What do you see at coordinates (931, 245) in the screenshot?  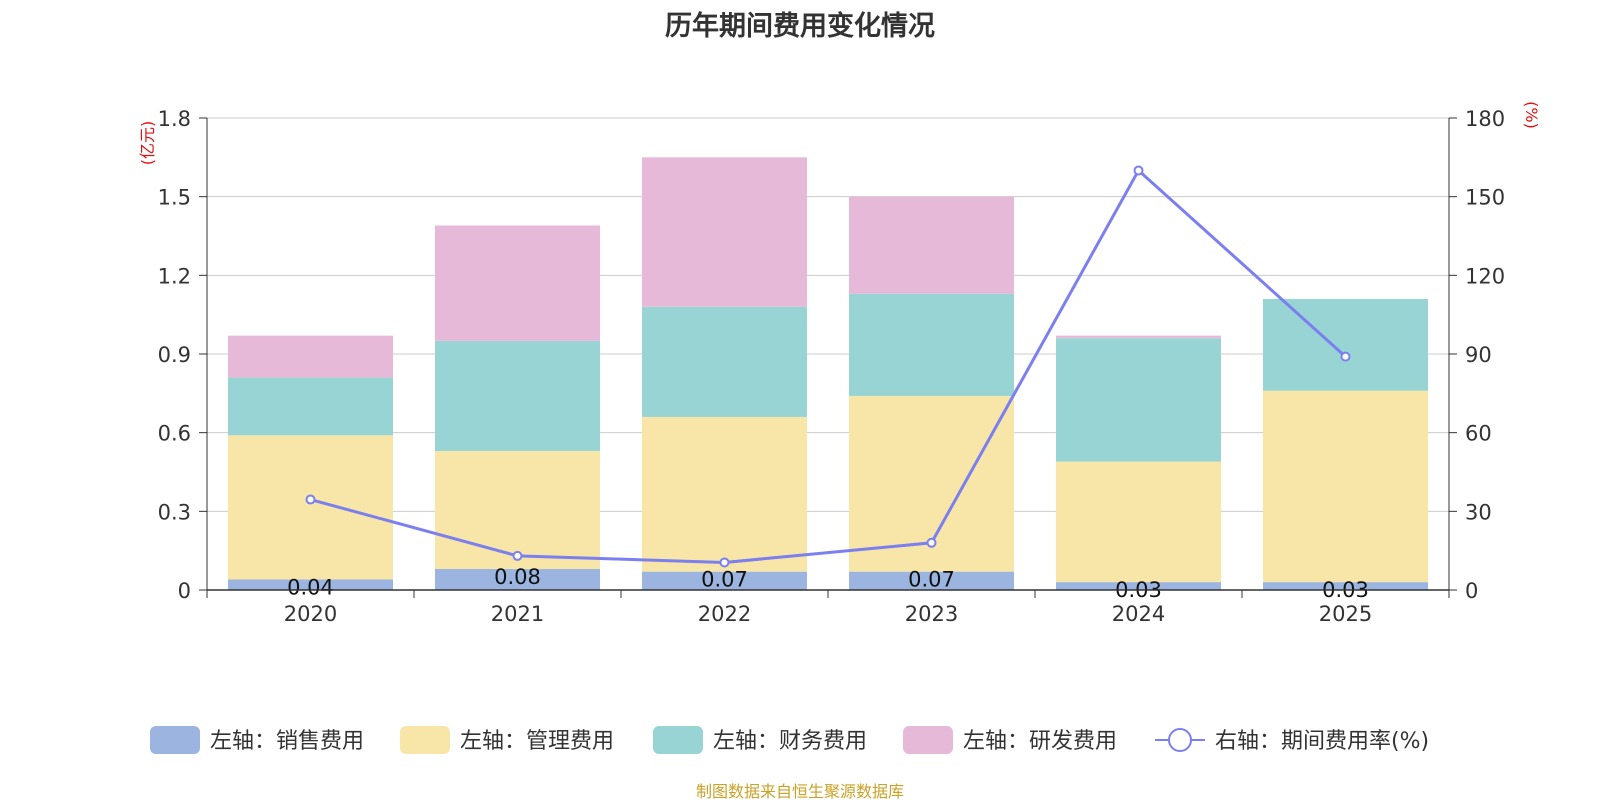 I see `bar-segment-4-2023` at bounding box center [931, 245].